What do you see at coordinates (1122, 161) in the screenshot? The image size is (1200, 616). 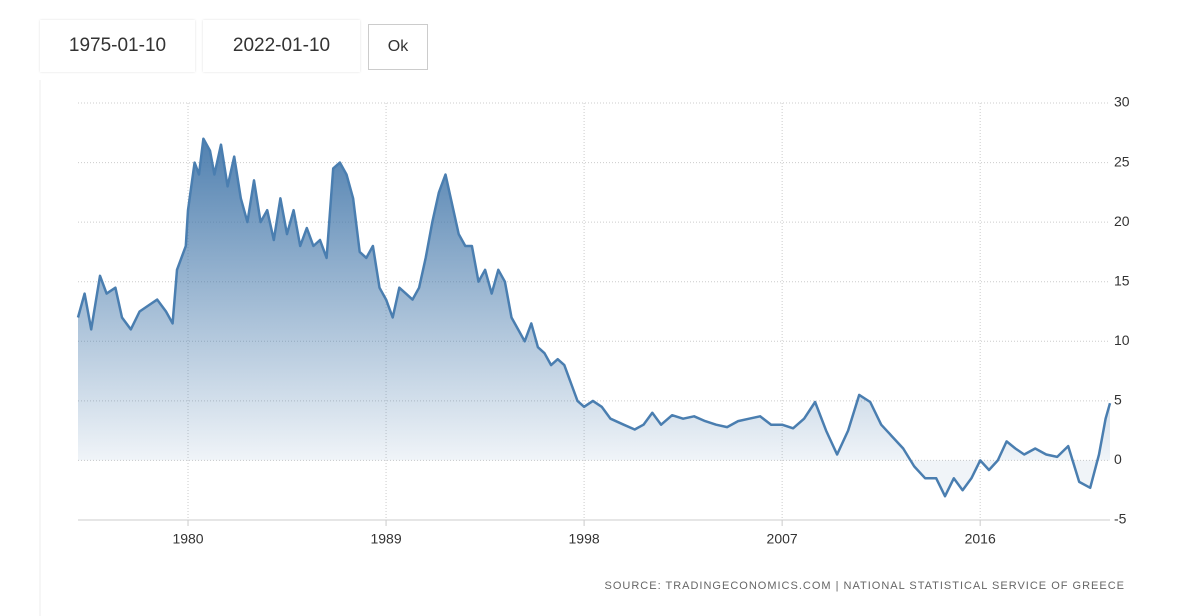 I see `y-tick-label: 25` at bounding box center [1122, 161].